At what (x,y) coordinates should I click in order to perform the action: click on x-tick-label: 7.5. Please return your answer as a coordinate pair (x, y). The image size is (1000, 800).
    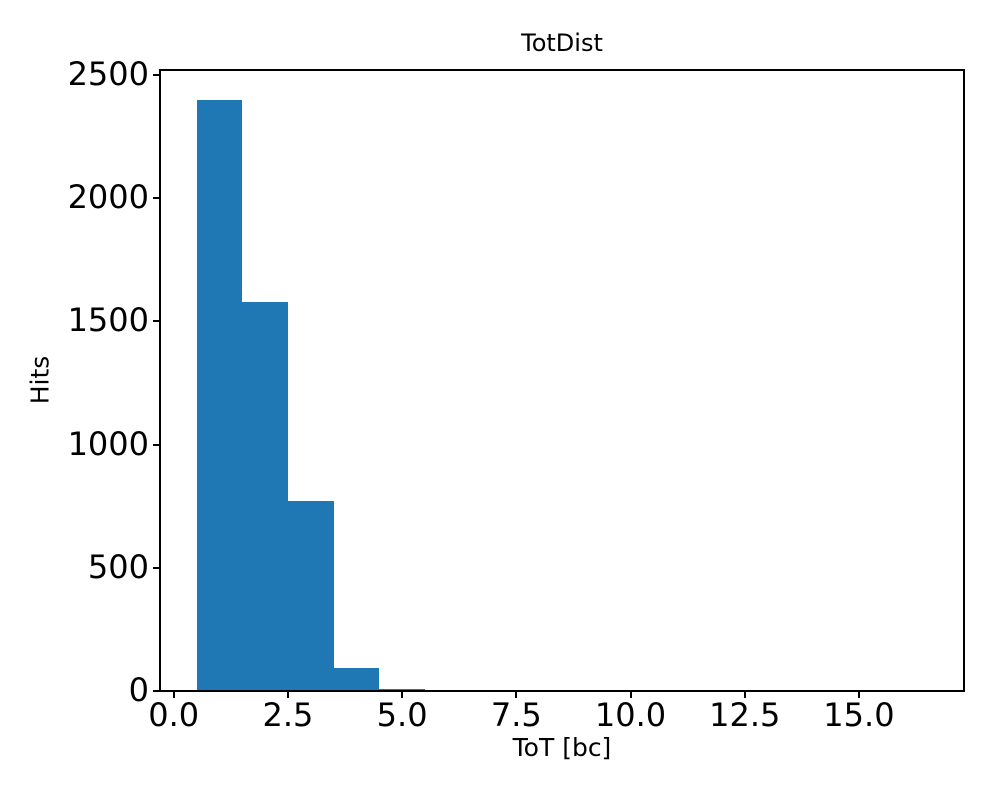
    Looking at the image, I should click on (516, 715).